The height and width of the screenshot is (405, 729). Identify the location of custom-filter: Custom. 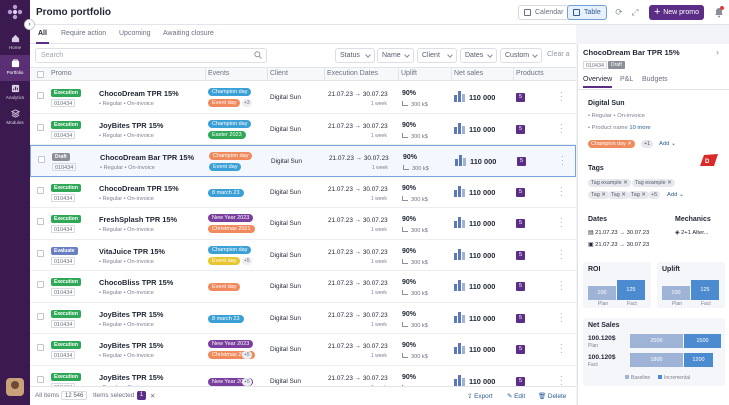
(521, 55).